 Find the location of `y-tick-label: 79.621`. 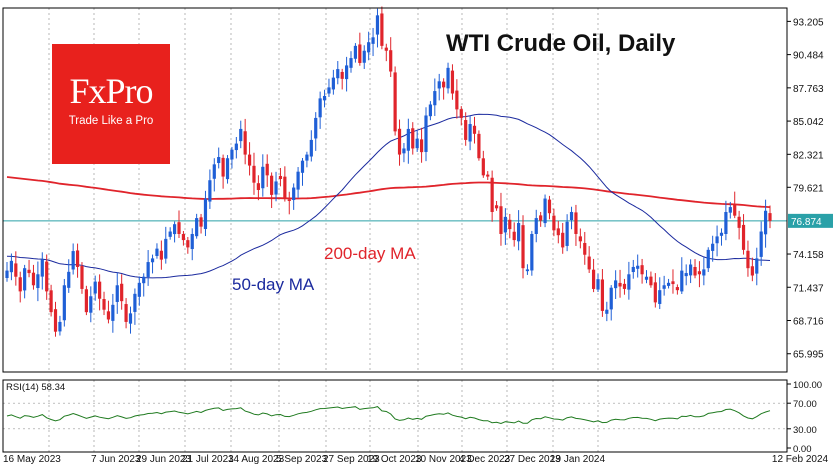

y-tick-label: 79.621 is located at coordinates (808, 188).